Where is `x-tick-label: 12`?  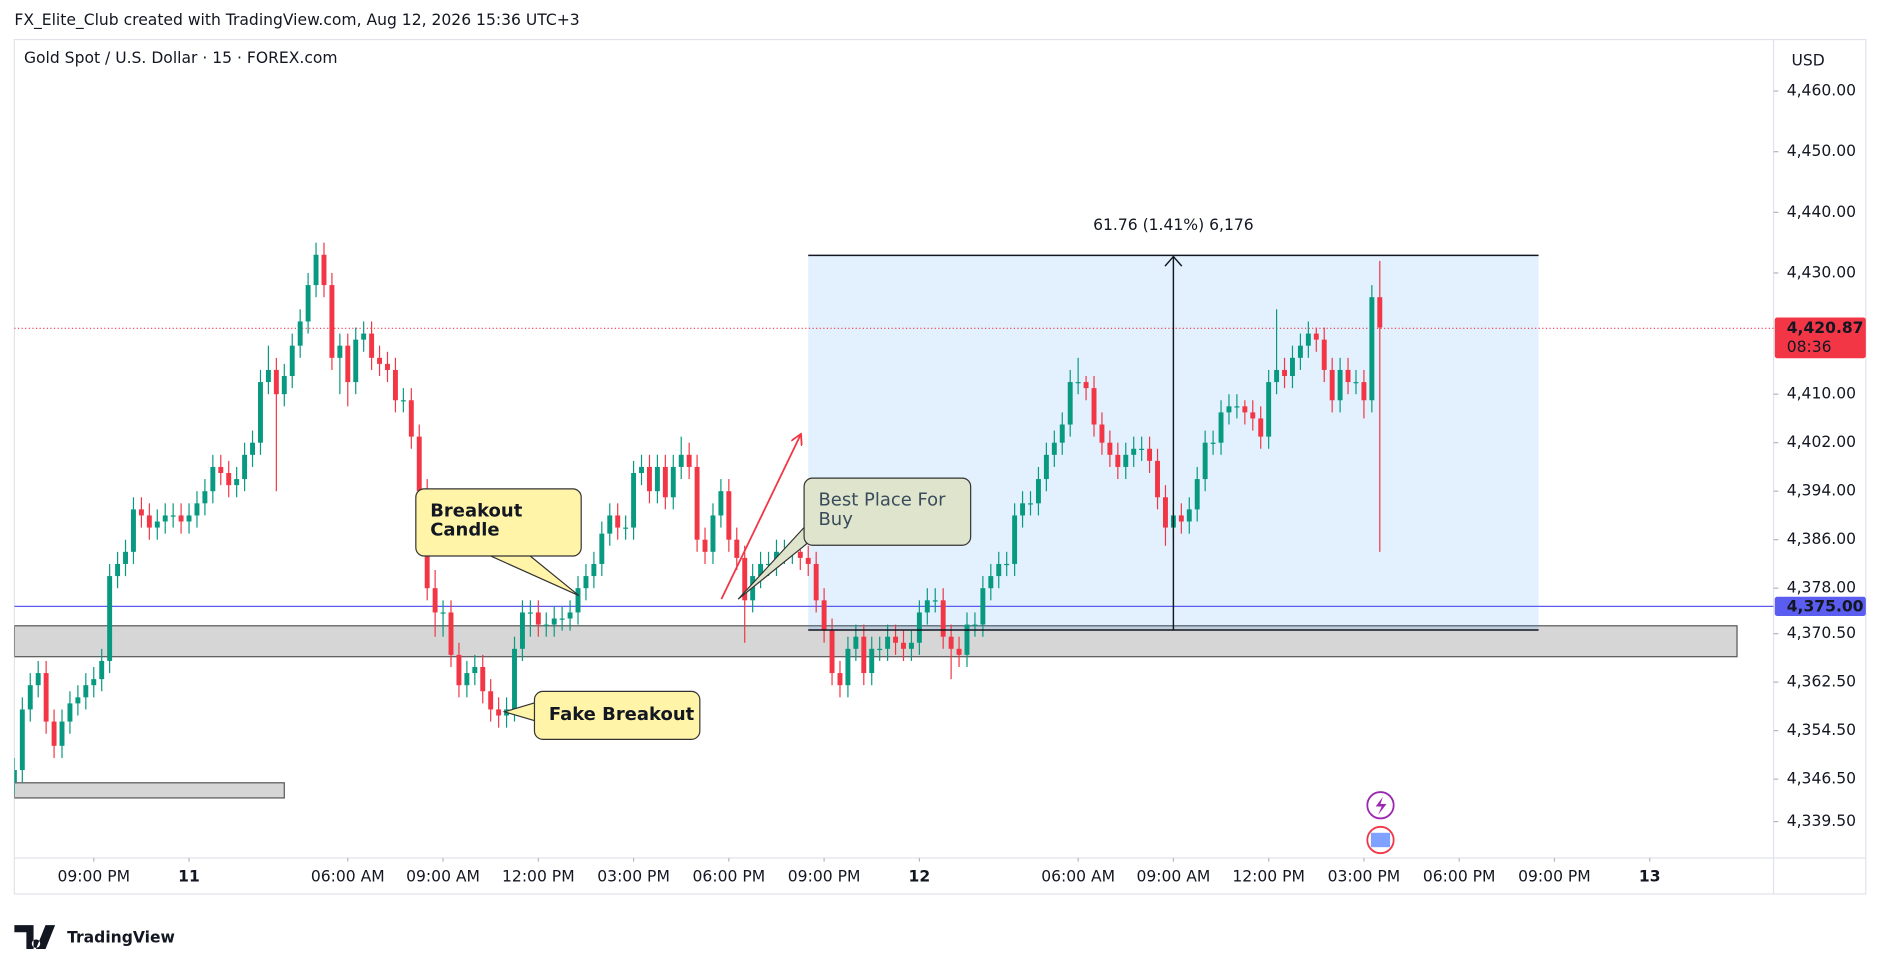 x-tick-label: 12 is located at coordinates (920, 877).